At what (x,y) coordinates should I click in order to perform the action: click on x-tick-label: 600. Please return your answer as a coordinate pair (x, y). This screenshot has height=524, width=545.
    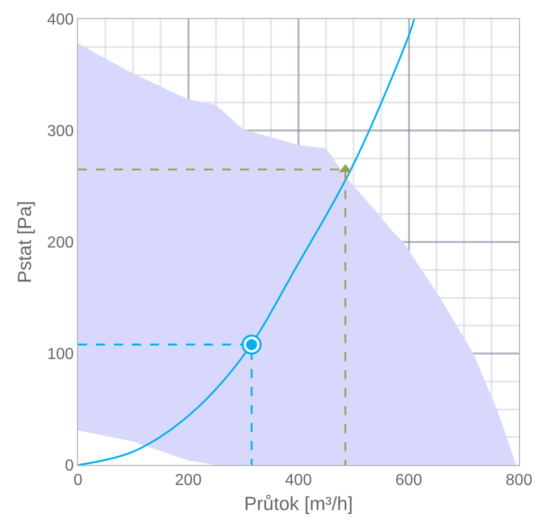
    Looking at the image, I should click on (408, 481).